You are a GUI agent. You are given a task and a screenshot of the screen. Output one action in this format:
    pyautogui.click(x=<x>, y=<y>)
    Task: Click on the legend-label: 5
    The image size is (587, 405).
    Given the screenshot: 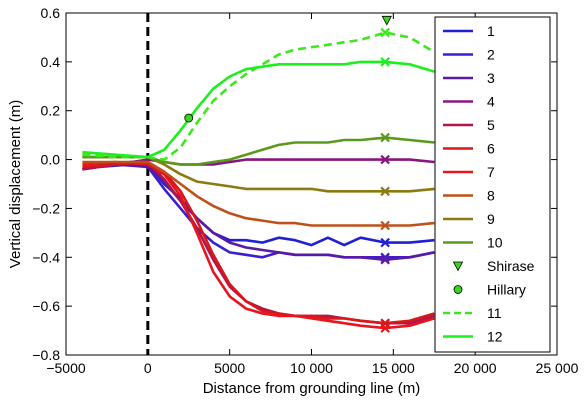 What is the action you would take?
    pyautogui.click(x=491, y=125)
    